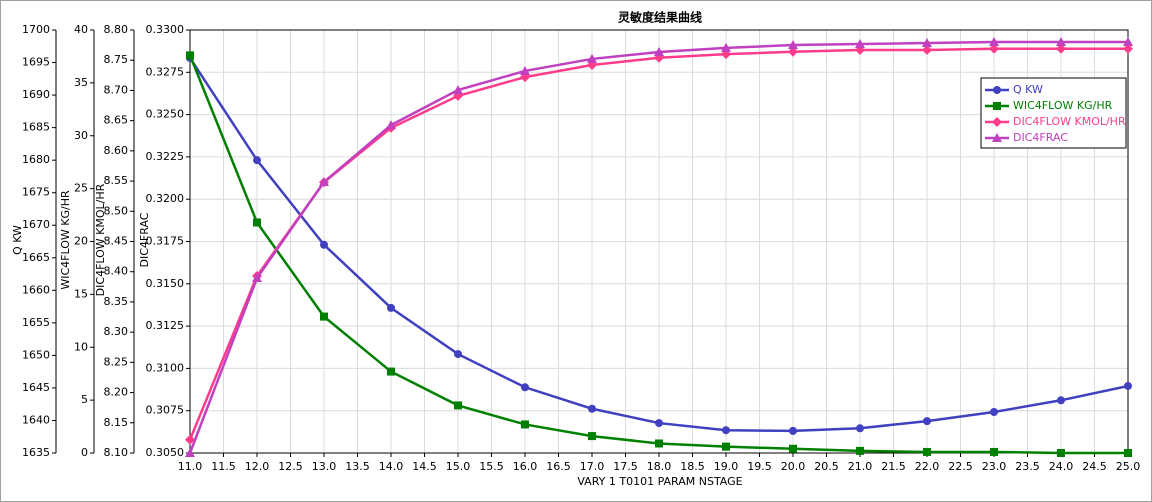 The width and height of the screenshot is (1152, 502). What do you see at coordinates (165, 29) in the screenshot?
I see `y-tick-label: 0.3300` at bounding box center [165, 29].